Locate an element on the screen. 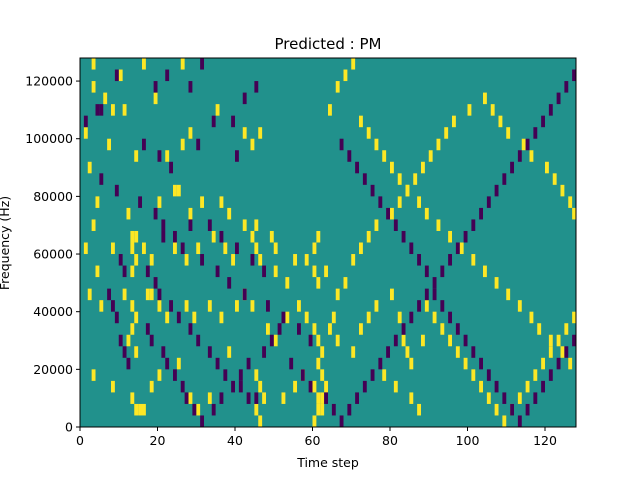 The height and width of the screenshot is (480, 640). x-axis-label: Time step is located at coordinates (327, 462).